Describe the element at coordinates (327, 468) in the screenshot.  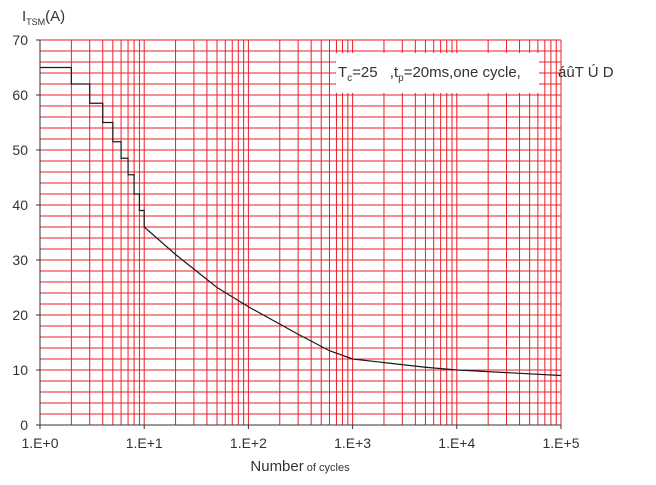
I see `x-axis-label-small: of cycles` at that location.